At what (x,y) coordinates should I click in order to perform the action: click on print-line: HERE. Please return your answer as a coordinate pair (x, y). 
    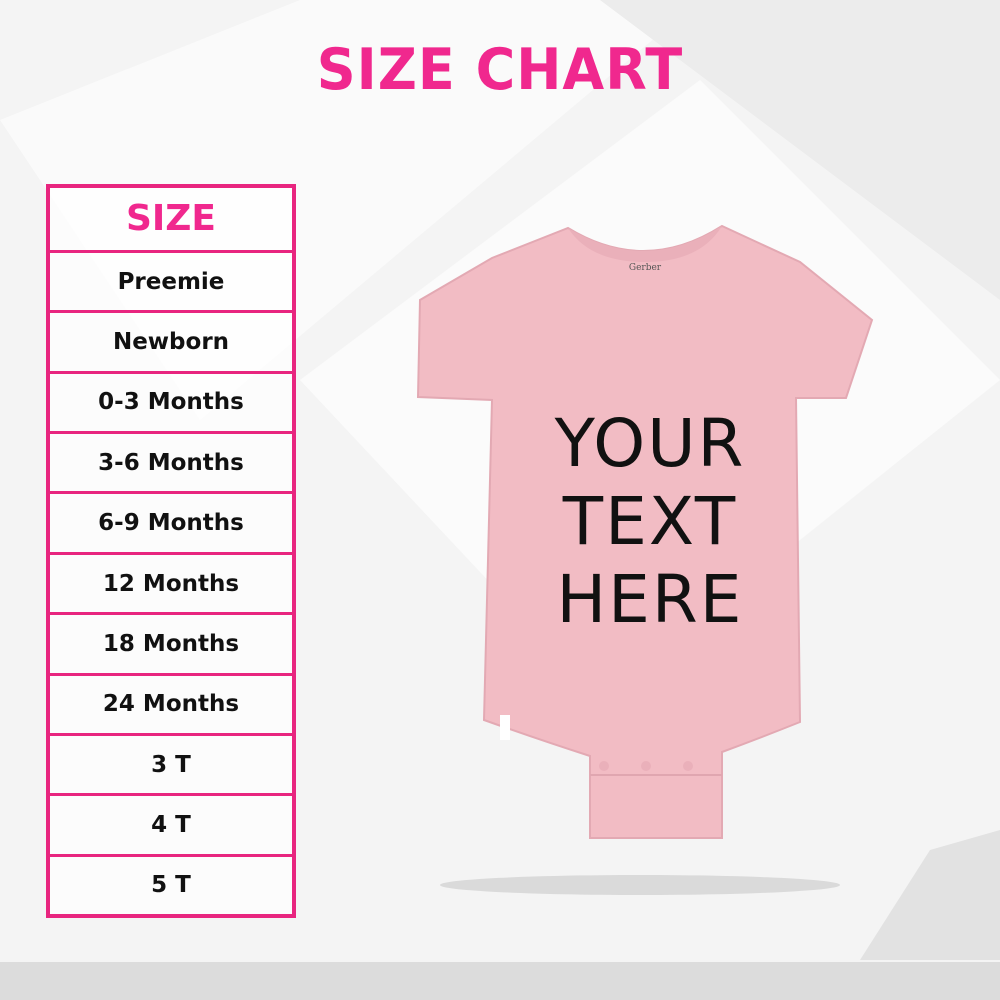
    Looking at the image, I should click on (650, 599).